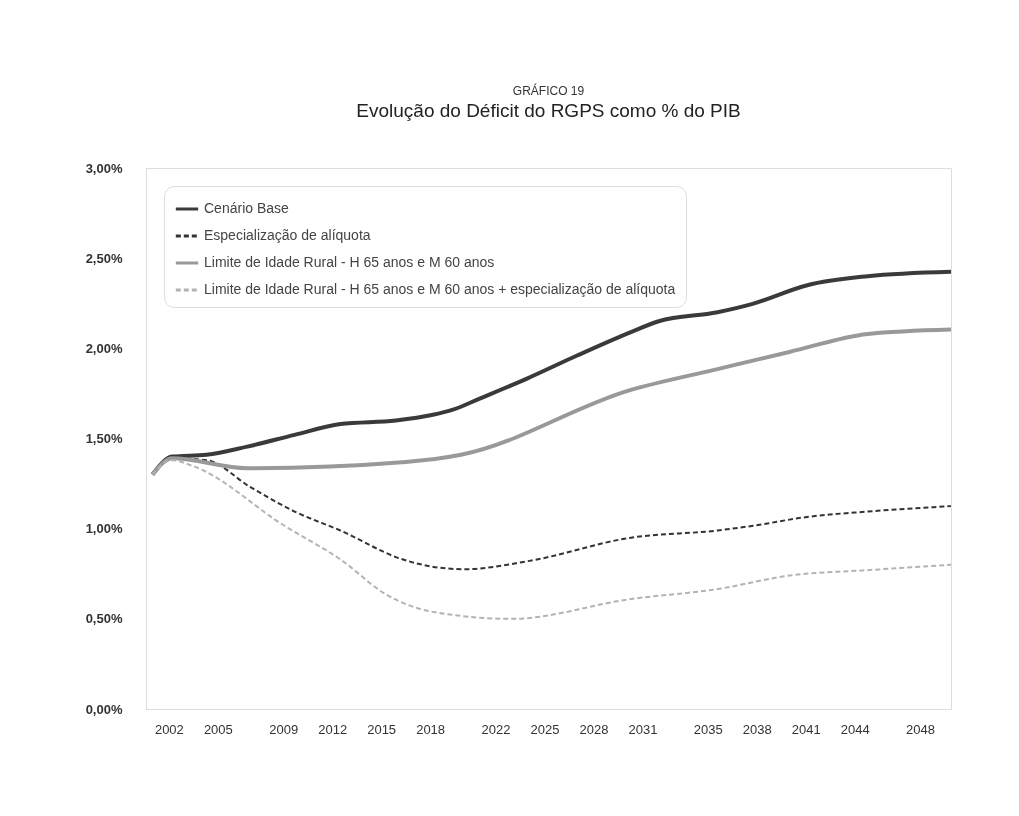 Image resolution: width=1019 pixels, height=816 pixels. I want to click on x-tick-label: 2048, so click(920, 729).